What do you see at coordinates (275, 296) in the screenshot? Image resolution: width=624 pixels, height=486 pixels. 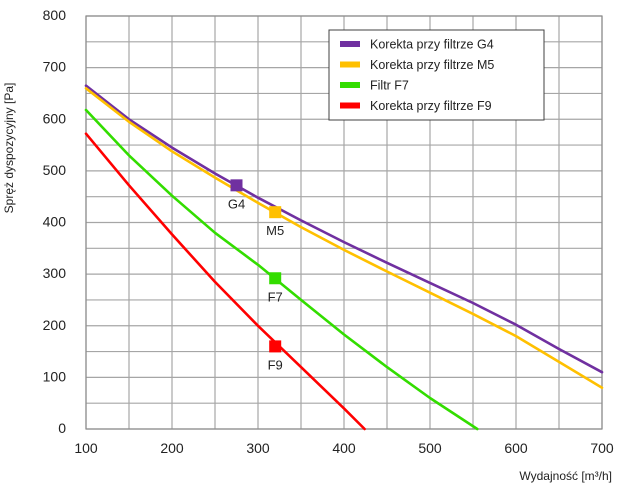 I see `marker-label: F7` at bounding box center [275, 296].